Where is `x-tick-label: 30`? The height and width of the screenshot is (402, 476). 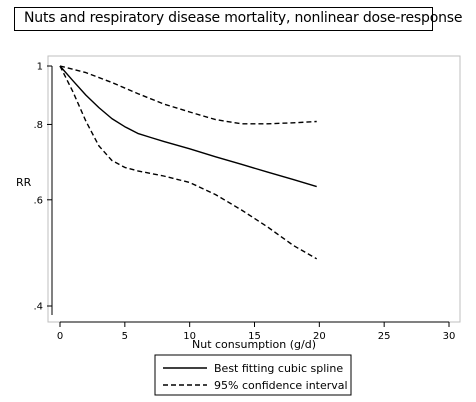 x-tick-label: 30 is located at coordinates (449, 336).